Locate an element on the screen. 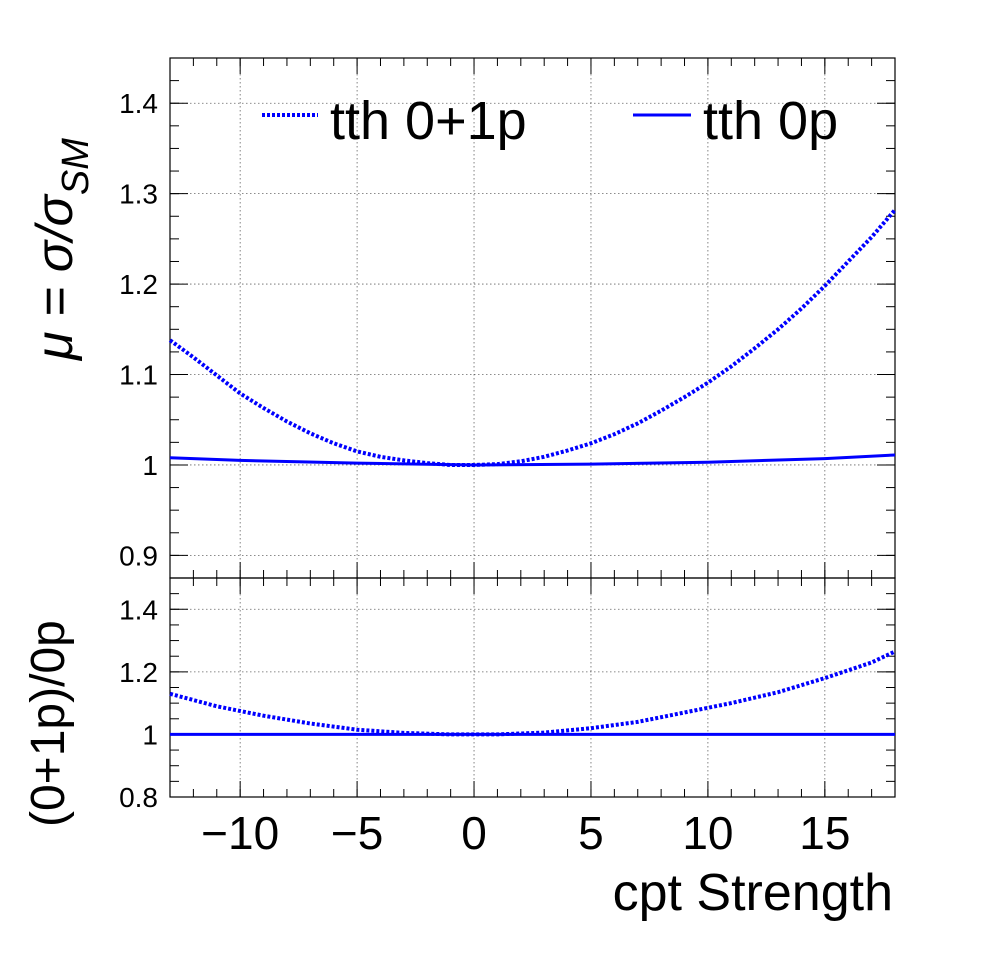 The image size is (996, 972). x-axis-label: cpt Strength is located at coordinates (753, 893).